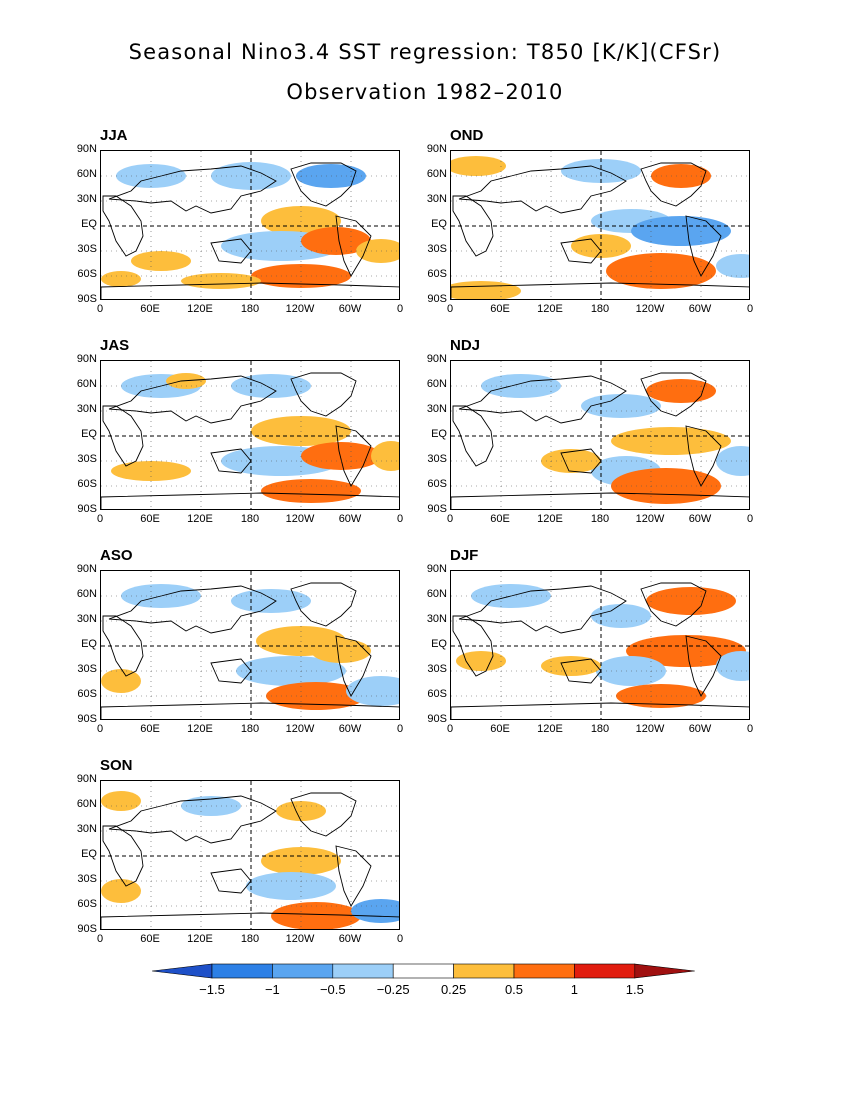 The height and width of the screenshot is (1100, 850). Describe the element at coordinates (200, 939) in the screenshot. I see `lon-tick-label: 120E` at that location.